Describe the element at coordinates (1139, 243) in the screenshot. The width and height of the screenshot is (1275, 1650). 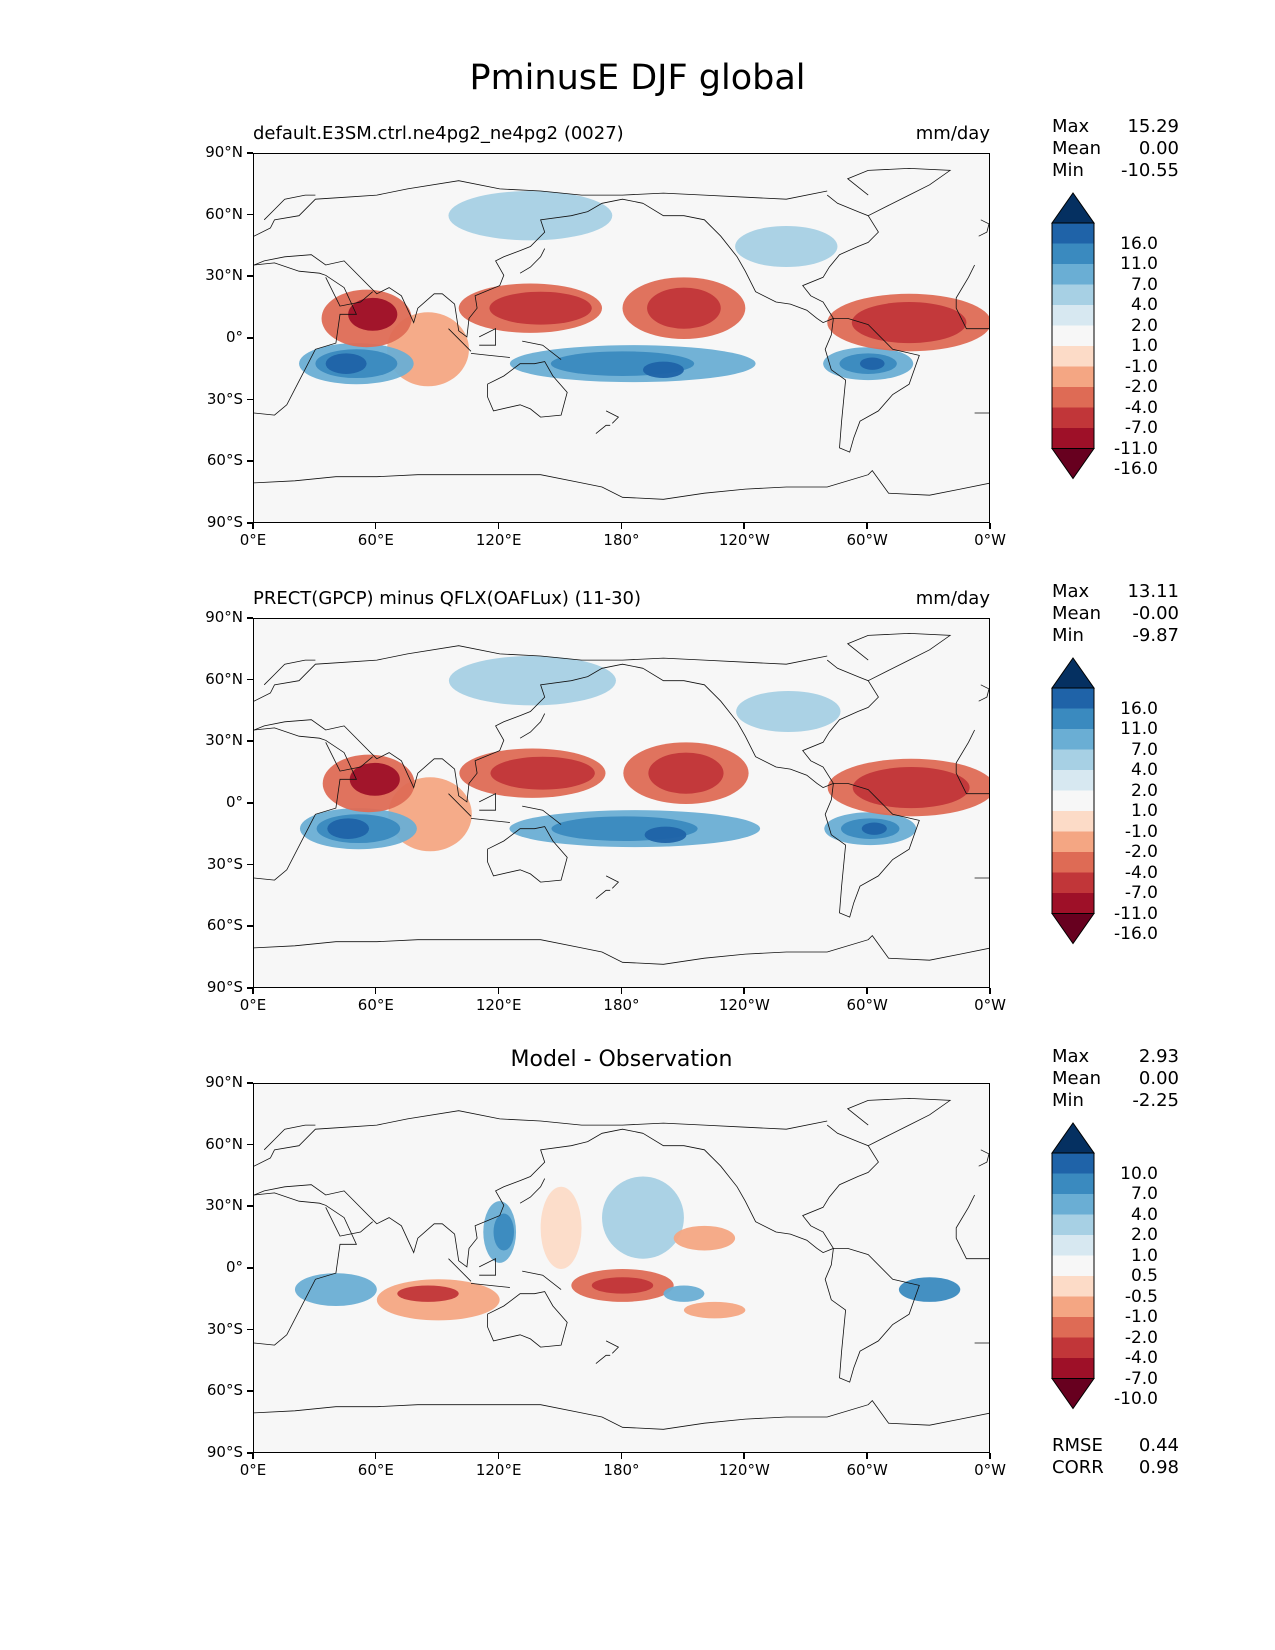
I see `colorbar-label: 16.0` at that location.